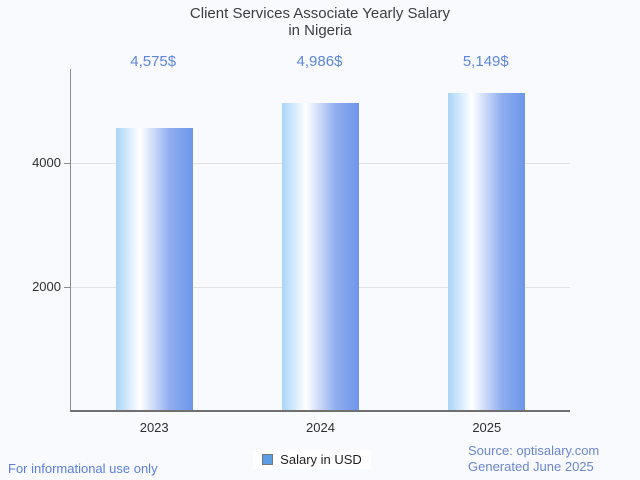 The height and width of the screenshot is (480, 640). Describe the element at coordinates (46, 163) in the screenshot. I see `y-axis-tick-label: 4000` at that location.